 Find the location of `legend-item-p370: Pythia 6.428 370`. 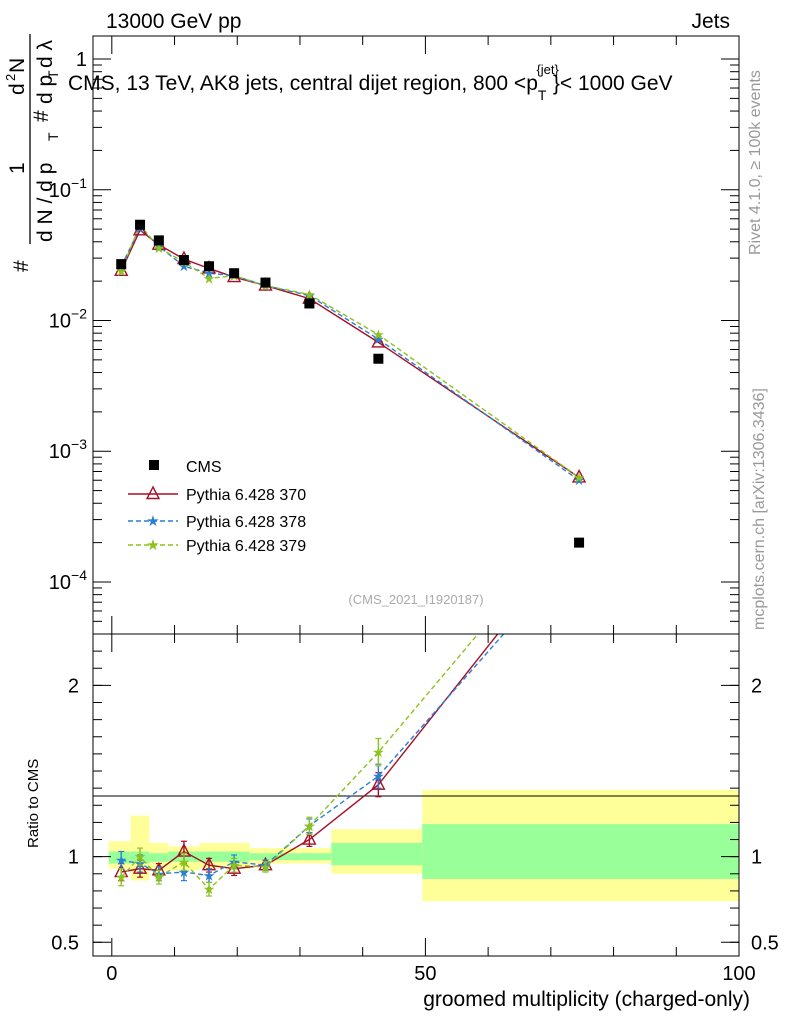

legend-item-p370: Pythia 6.428 370 is located at coordinates (217, 495).